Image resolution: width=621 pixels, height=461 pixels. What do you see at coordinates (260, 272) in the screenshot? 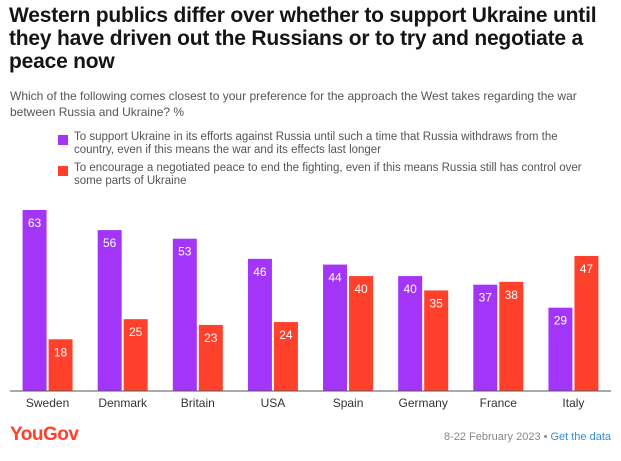
I see `data-label-support-usa: 46` at bounding box center [260, 272].